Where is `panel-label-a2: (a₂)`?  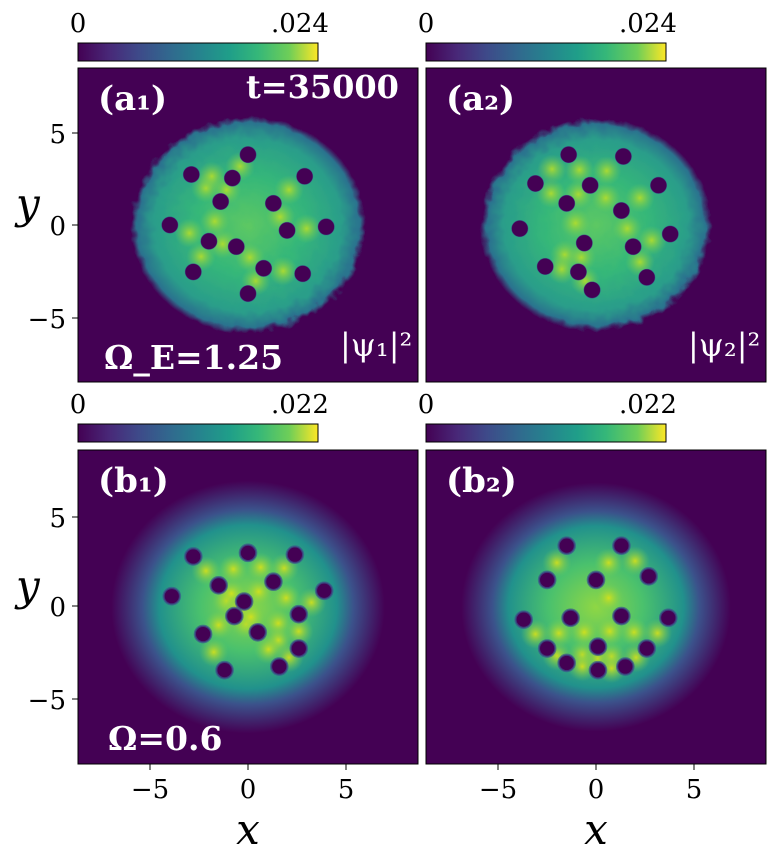
panel-label-a2: (a₂) is located at coordinates (480, 99).